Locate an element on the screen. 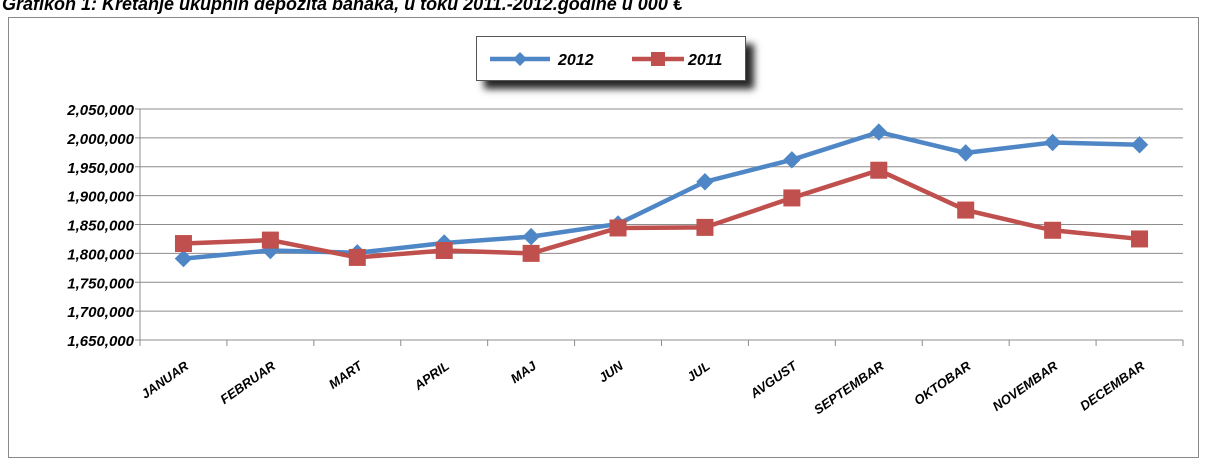 The height and width of the screenshot is (461, 1207). legend-label-2012: 2012 is located at coordinates (575, 60).